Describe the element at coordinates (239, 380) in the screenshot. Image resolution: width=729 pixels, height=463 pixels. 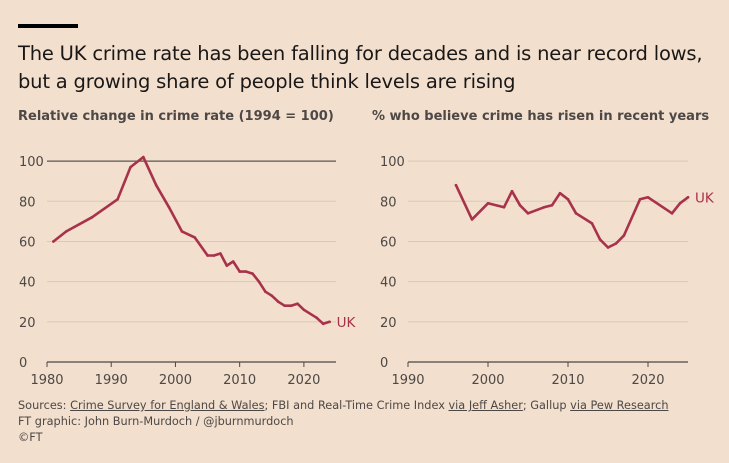
I see `left-x-tick-2010: 2010` at that location.